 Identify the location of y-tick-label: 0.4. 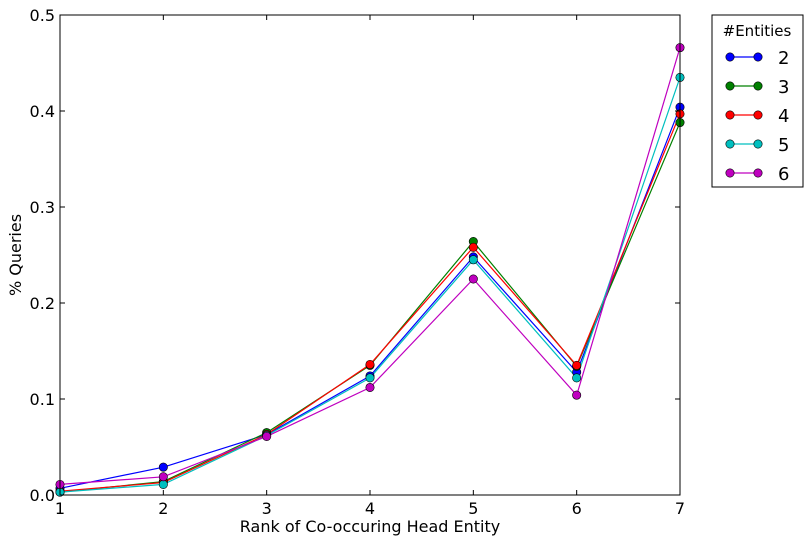
(42, 111).